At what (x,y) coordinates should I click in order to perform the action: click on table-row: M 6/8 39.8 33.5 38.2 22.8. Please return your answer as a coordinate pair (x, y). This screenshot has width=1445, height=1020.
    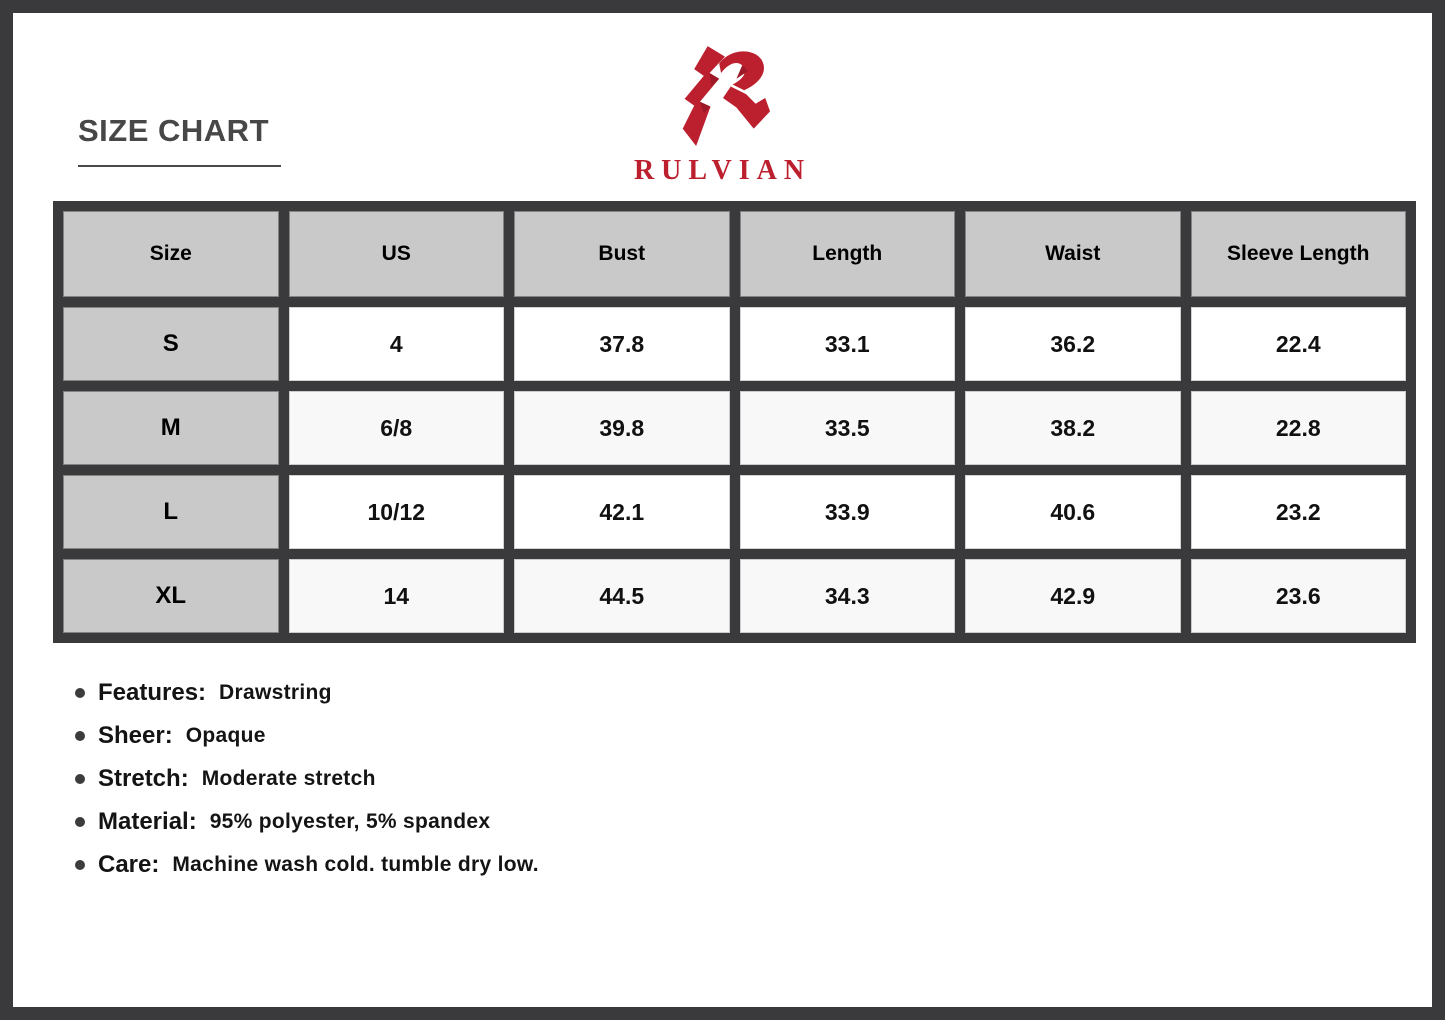
    Looking at the image, I should click on (734, 428).